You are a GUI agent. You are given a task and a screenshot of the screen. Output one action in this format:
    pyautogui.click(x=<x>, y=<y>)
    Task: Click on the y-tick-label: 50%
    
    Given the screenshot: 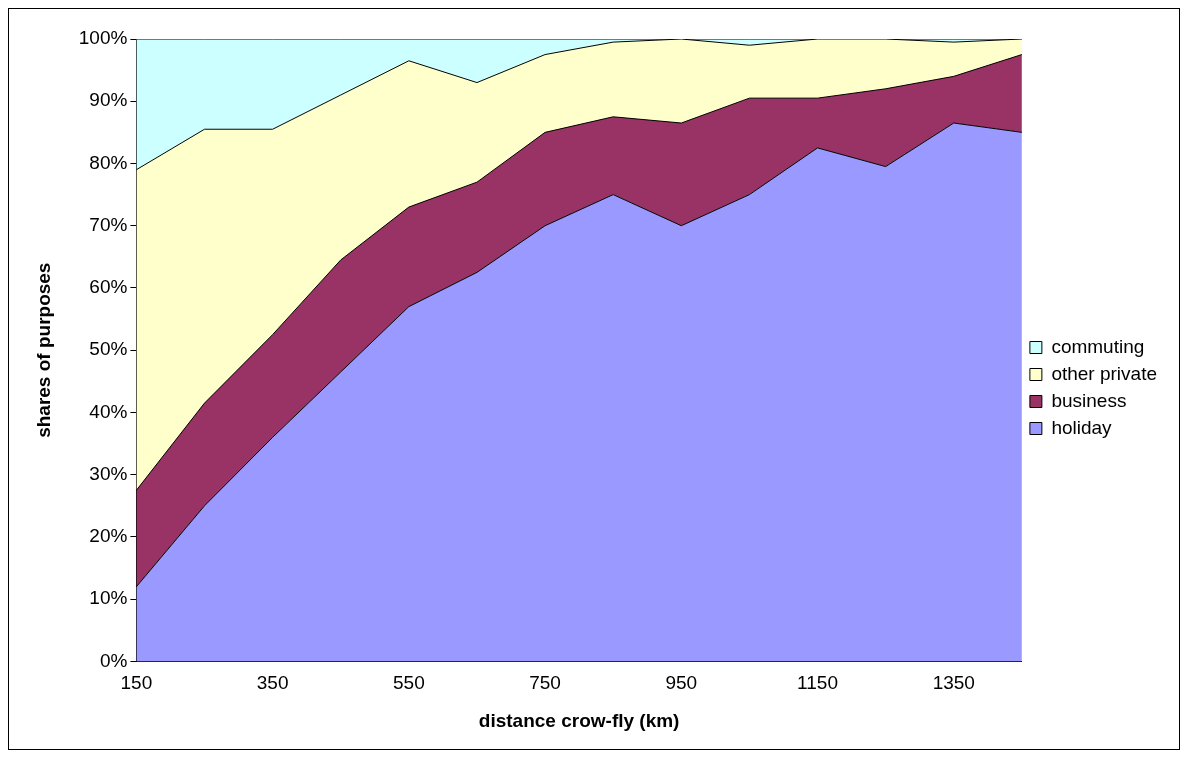 What is the action you would take?
    pyautogui.click(x=108, y=349)
    